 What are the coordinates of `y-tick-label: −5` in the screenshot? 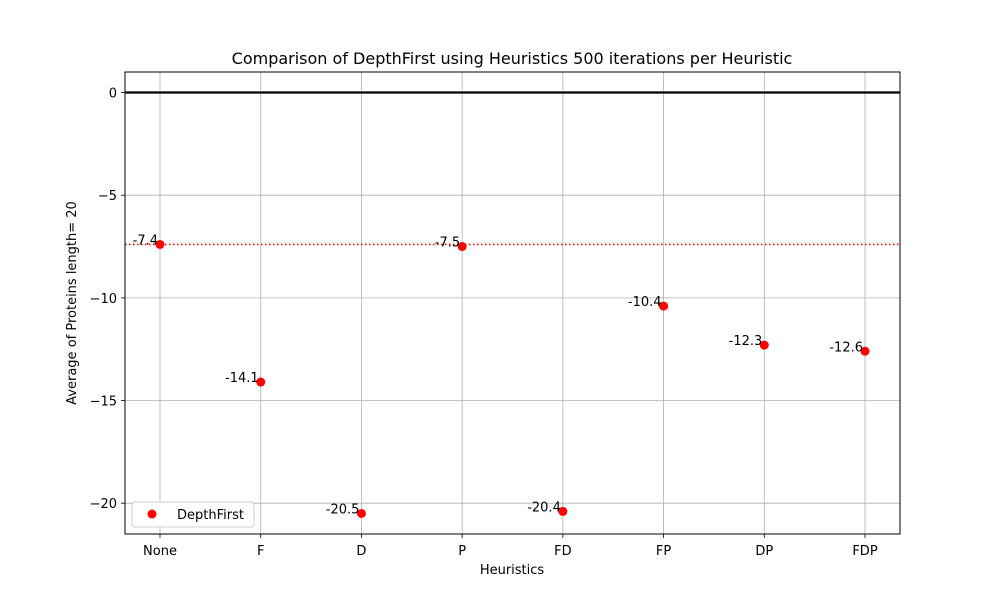 It's located at (107, 196).